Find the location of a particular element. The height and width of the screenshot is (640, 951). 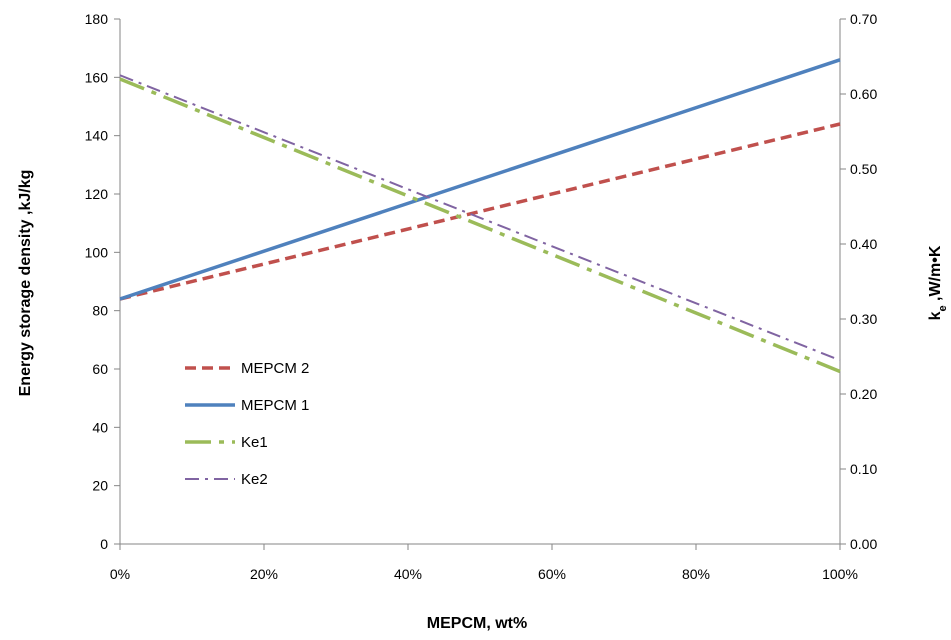

y-axis-right-title-rest: ,W/m•K is located at coordinates (935, 275).